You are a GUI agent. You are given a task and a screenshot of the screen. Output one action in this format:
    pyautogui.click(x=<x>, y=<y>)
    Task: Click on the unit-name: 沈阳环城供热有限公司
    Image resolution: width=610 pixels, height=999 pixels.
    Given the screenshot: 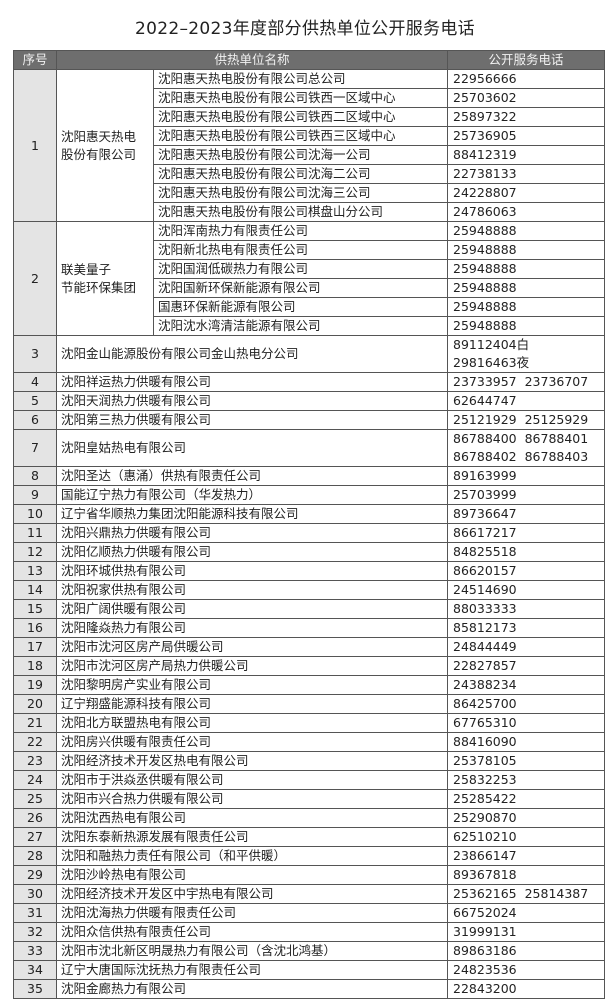 What is the action you would take?
    pyautogui.click(x=252, y=571)
    